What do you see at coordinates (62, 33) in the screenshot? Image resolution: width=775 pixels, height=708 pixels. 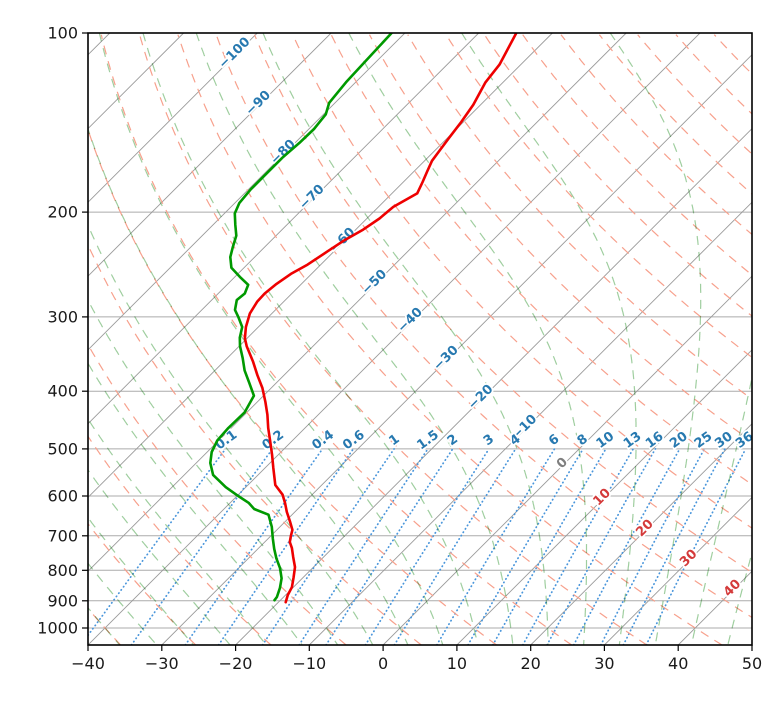 I see `y-tick-label: 100` at bounding box center [62, 33].